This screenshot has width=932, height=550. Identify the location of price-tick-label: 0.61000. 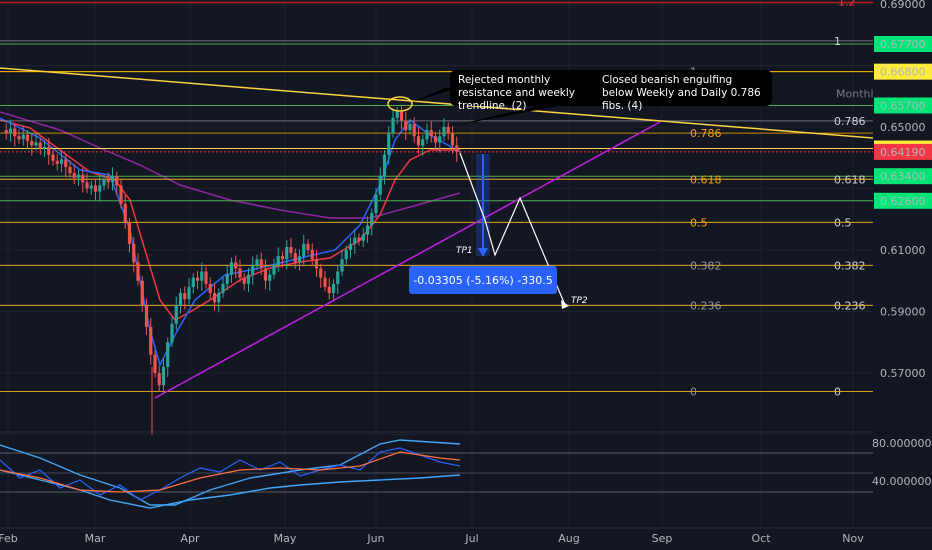
(903, 250).